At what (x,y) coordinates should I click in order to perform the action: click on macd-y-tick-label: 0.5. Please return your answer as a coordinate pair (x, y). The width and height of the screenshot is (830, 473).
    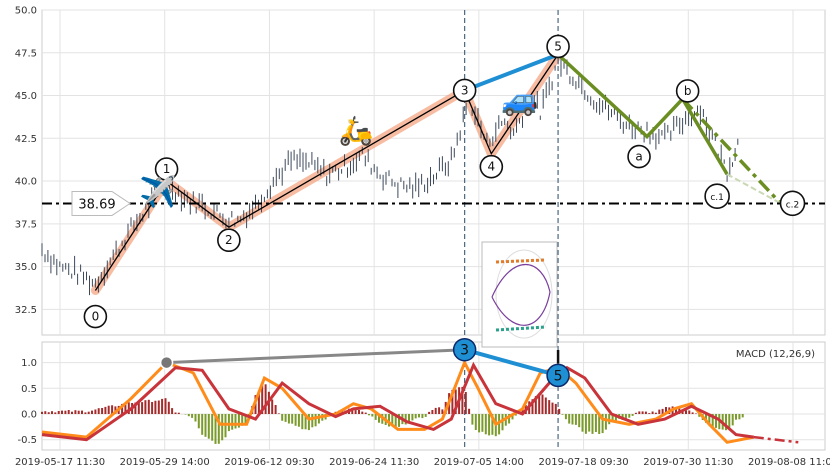
    Looking at the image, I should click on (29, 389).